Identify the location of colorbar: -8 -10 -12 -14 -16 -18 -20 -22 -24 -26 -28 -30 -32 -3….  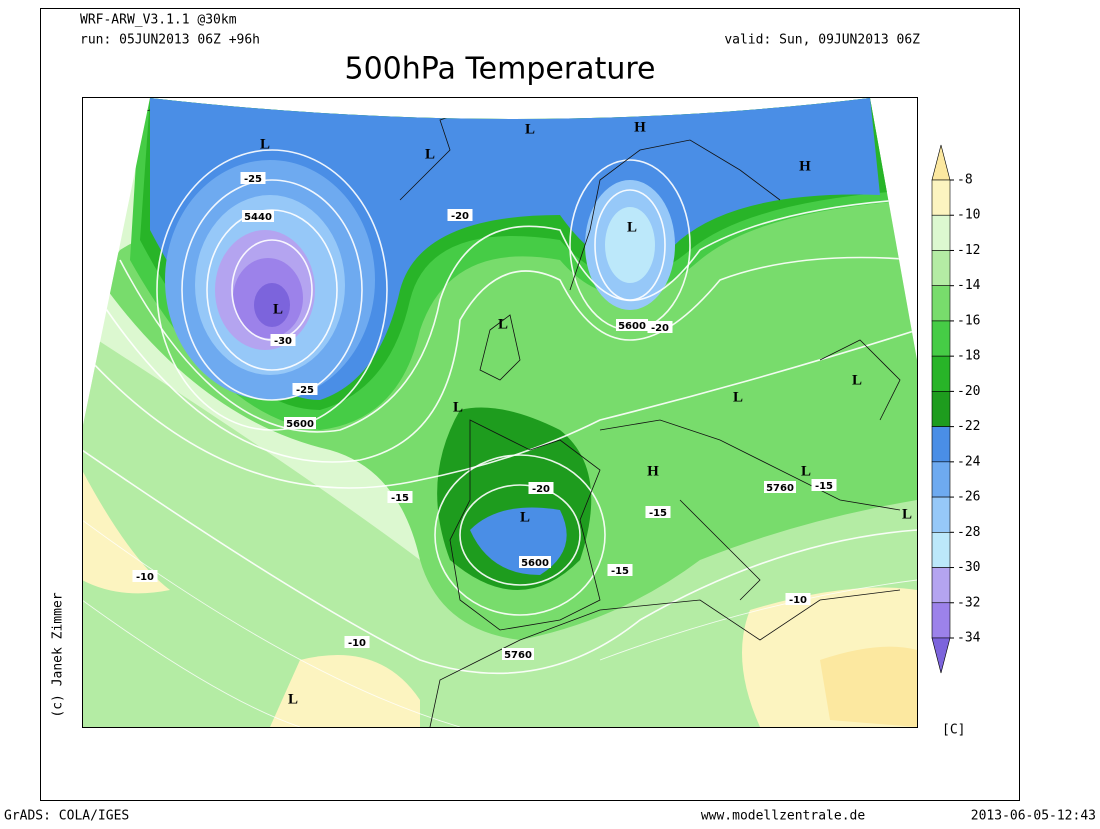
(956, 409).